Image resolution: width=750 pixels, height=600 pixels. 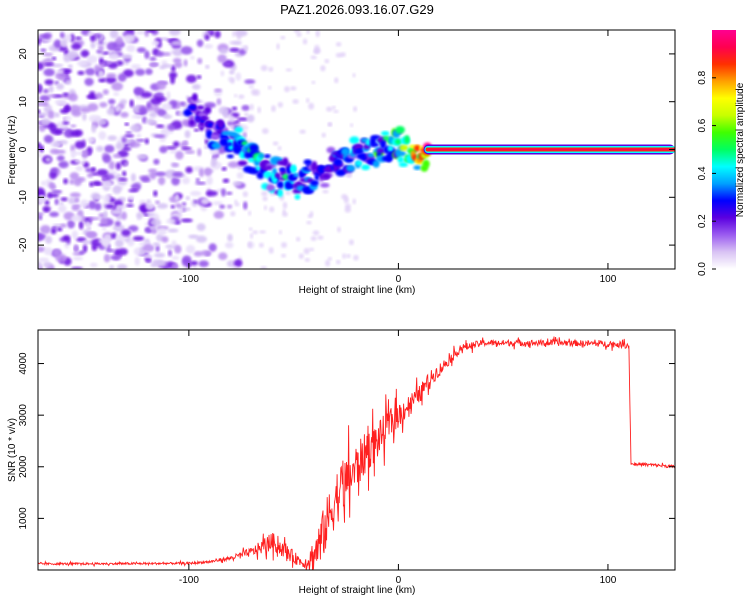 I want to click on colorbar-tick-label: 0.2, so click(x=702, y=221).